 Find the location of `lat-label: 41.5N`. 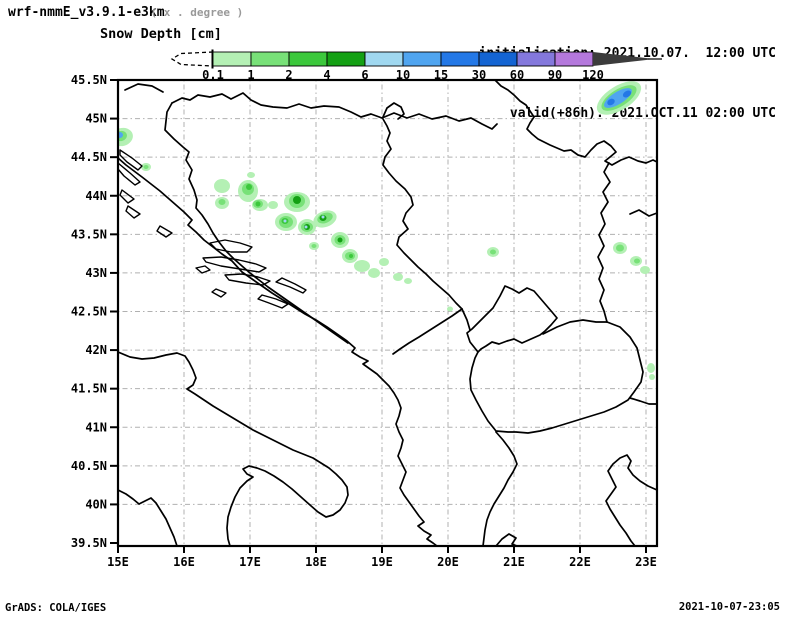

lat-label: 41.5N is located at coordinates (89, 389).